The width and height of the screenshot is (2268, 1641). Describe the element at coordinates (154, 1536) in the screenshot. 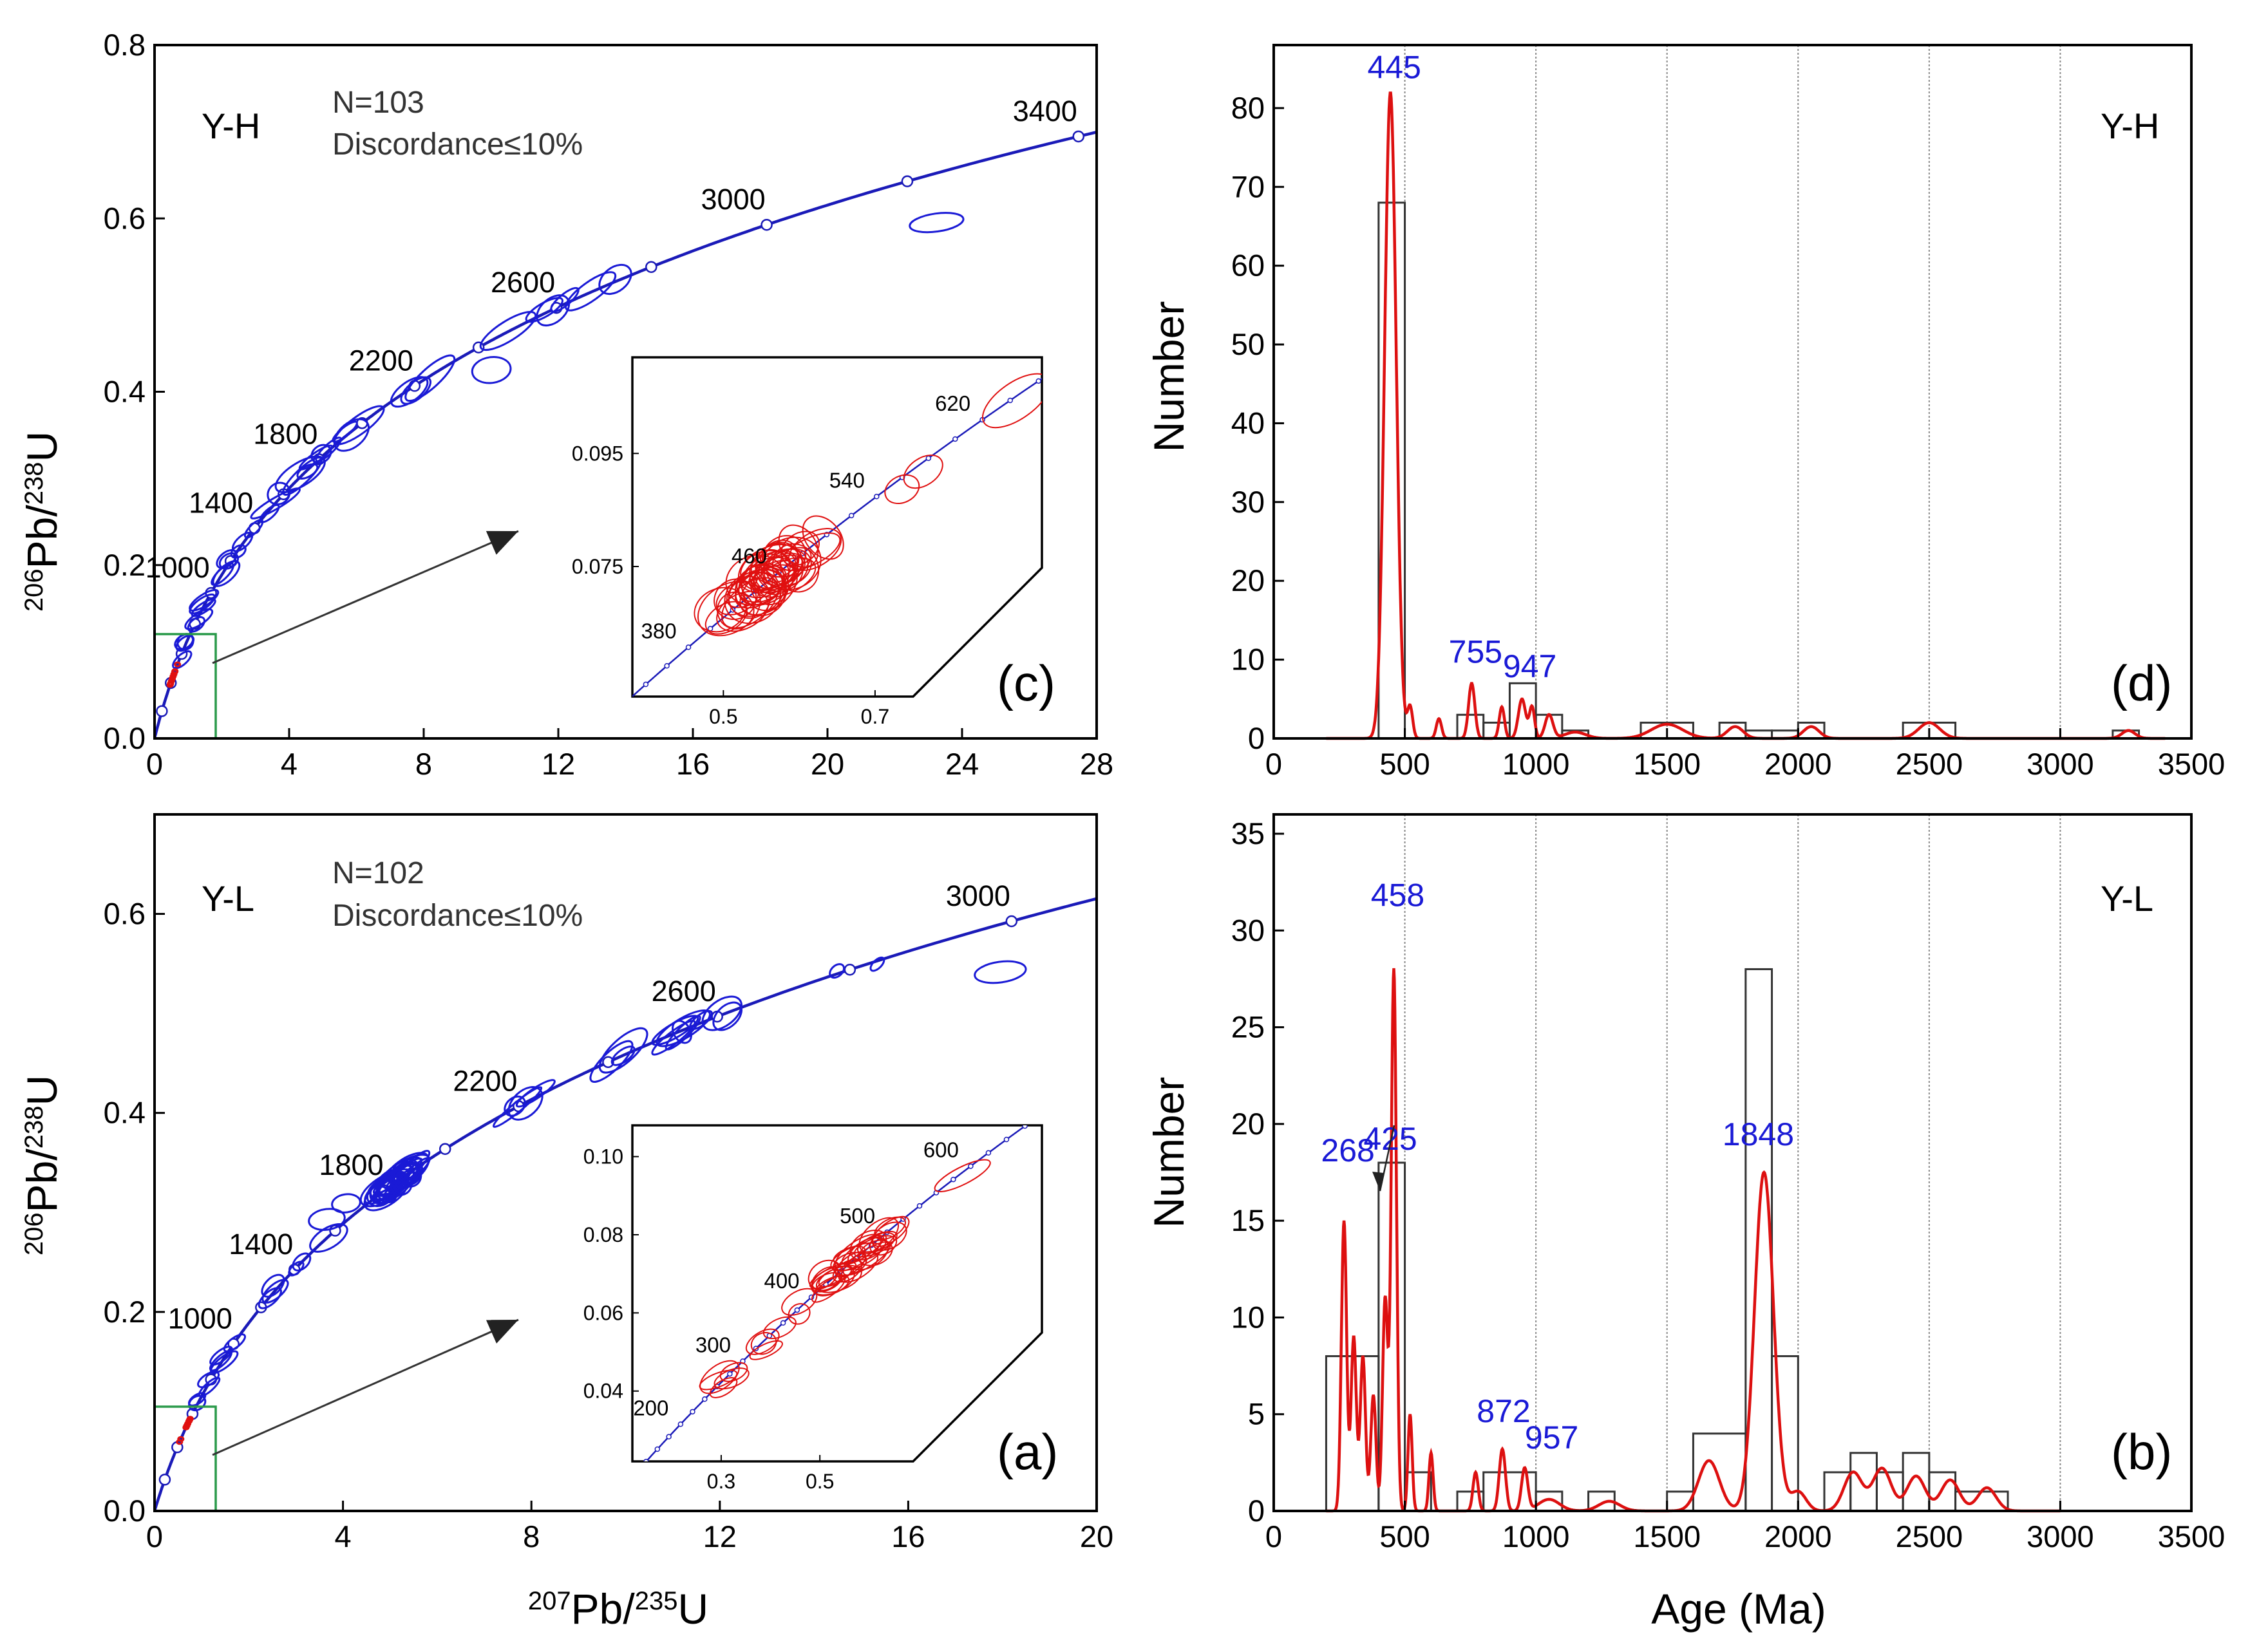

I see `x-tick-label: 0` at that location.